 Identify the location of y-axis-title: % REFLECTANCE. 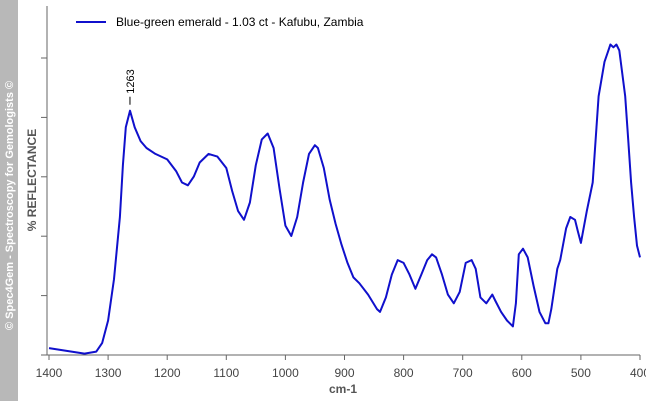
(32, 180).